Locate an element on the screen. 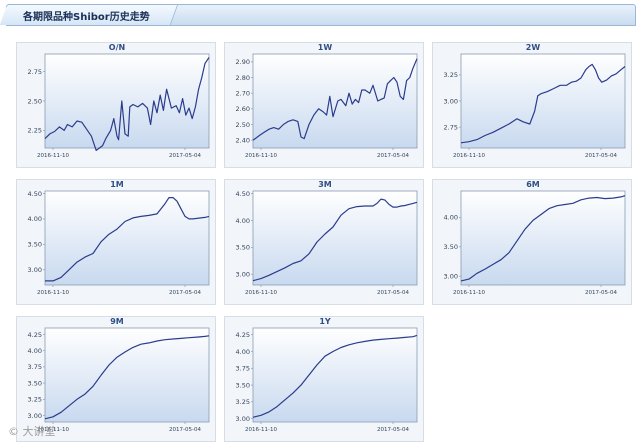  chart-svg-1m: 1M 3.00 3.50 4.00 4.50 2016-11-10 2017-05-04 is located at coordinates (119, 238).